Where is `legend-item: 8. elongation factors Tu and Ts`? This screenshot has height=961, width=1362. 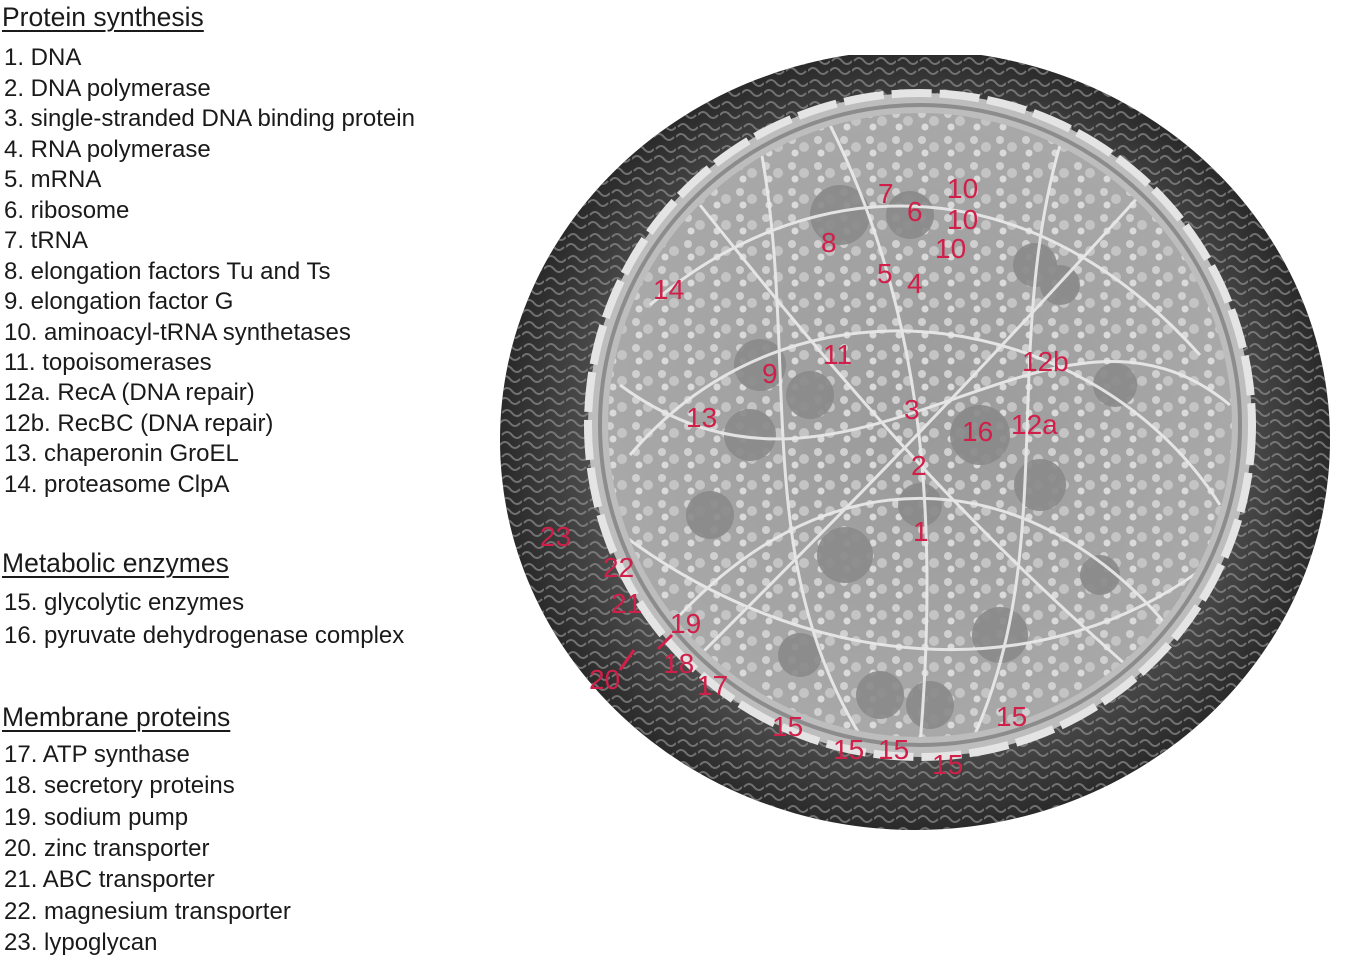
legend-item: 8. elongation factors Tu and Ts is located at coordinates (167, 271).